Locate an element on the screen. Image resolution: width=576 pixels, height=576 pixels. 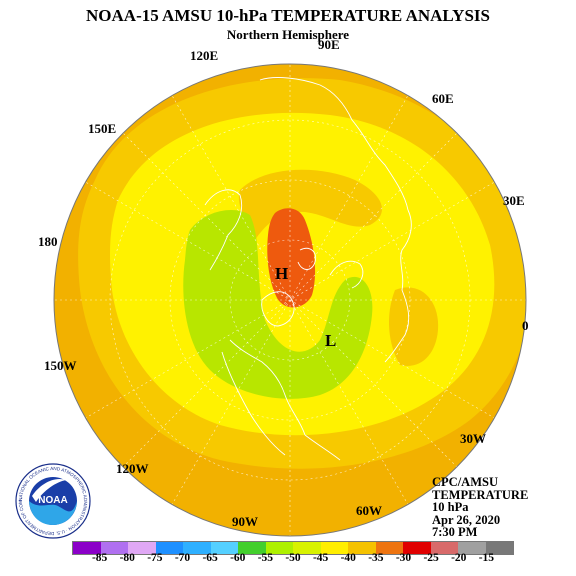
color-legend is located at coordinates (293, 548).